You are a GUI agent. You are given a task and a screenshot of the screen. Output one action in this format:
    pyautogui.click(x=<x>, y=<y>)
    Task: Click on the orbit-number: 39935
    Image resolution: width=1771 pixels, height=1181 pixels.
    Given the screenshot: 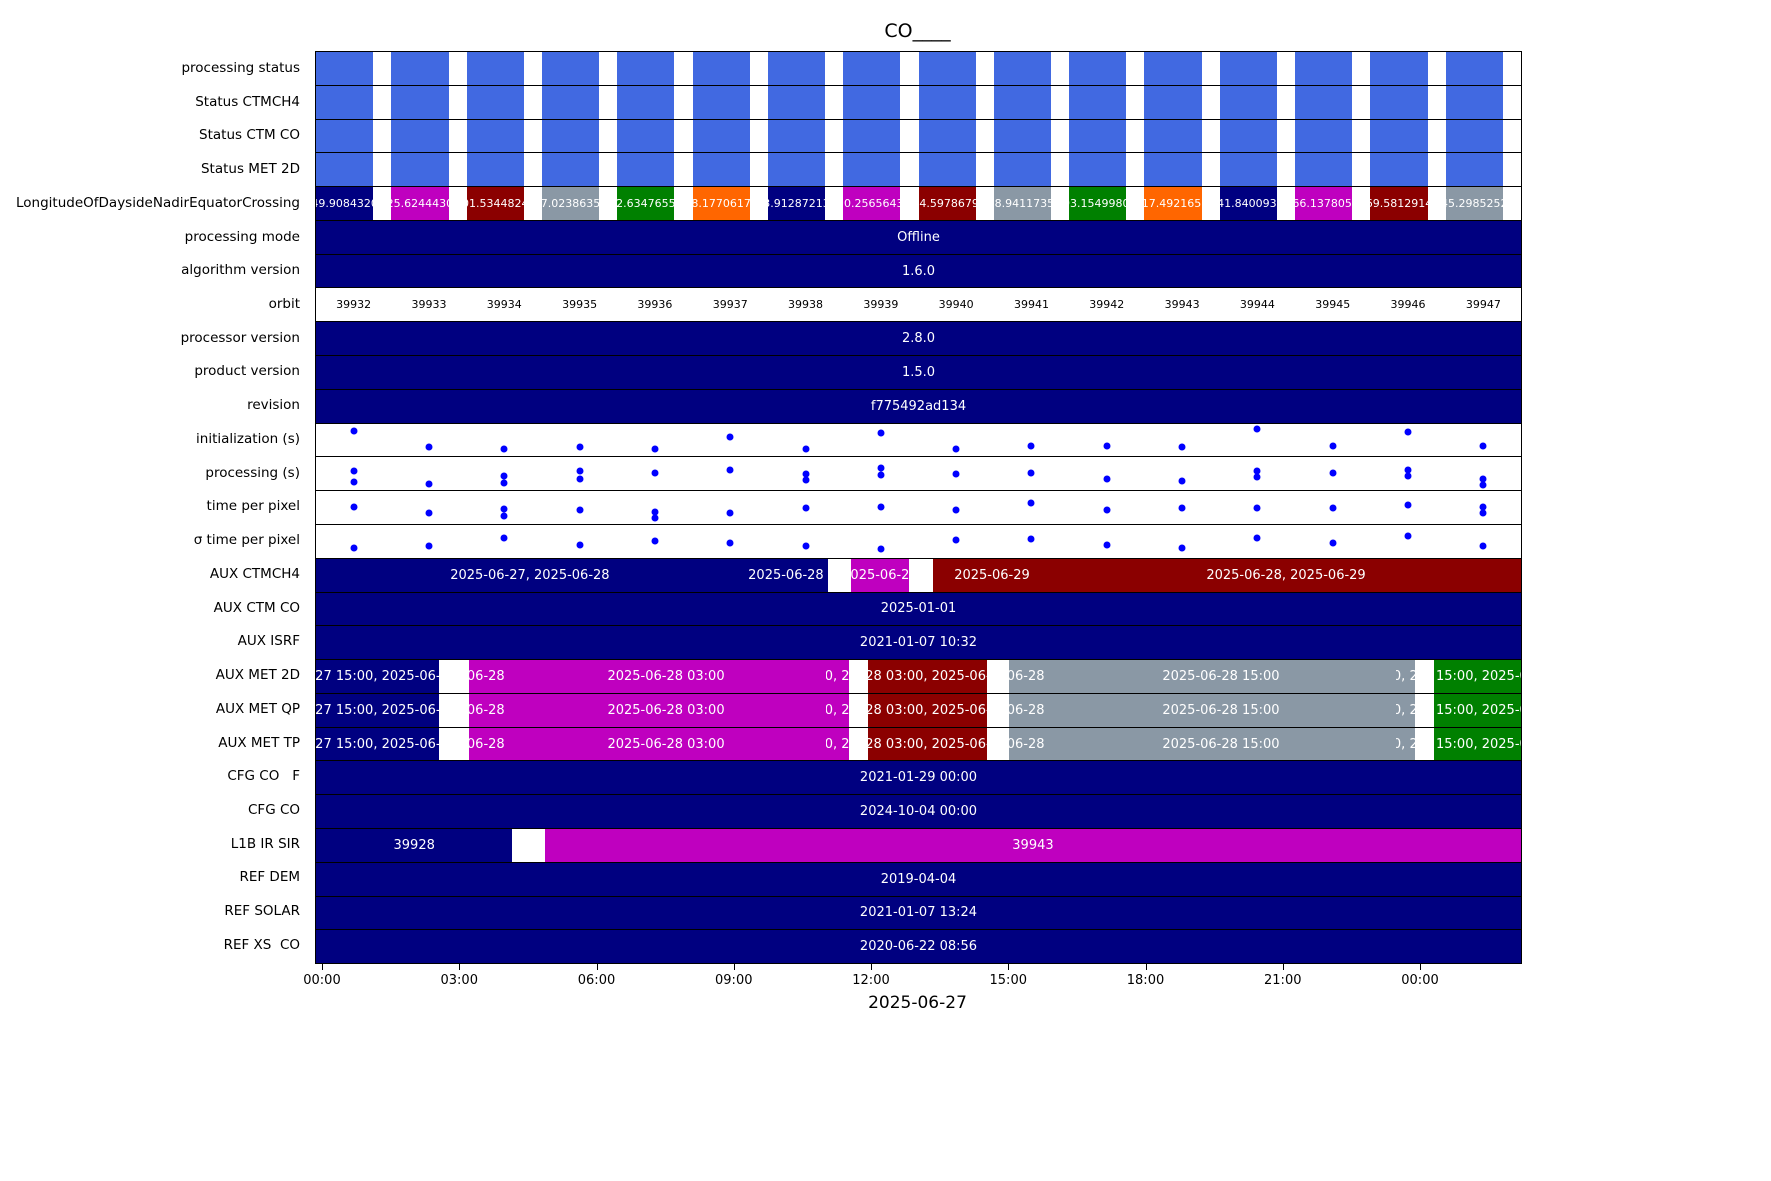 What is the action you would take?
    pyautogui.click(x=580, y=305)
    